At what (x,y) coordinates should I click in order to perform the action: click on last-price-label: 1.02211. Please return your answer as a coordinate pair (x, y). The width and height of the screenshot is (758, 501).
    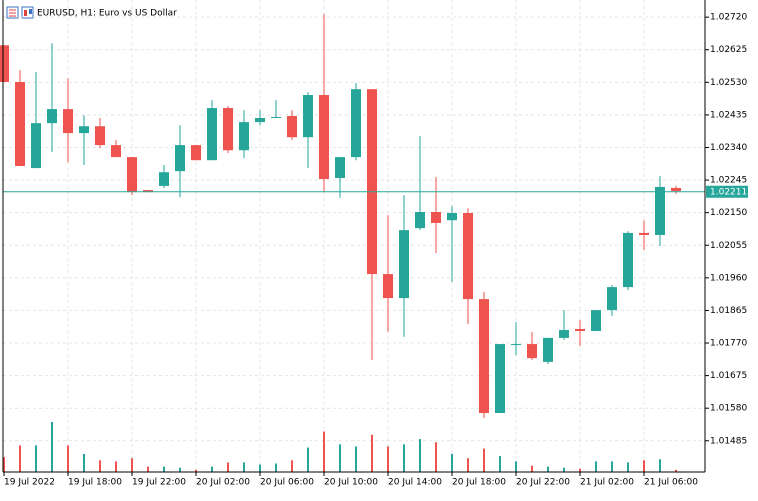
    Looking at the image, I should click on (728, 192).